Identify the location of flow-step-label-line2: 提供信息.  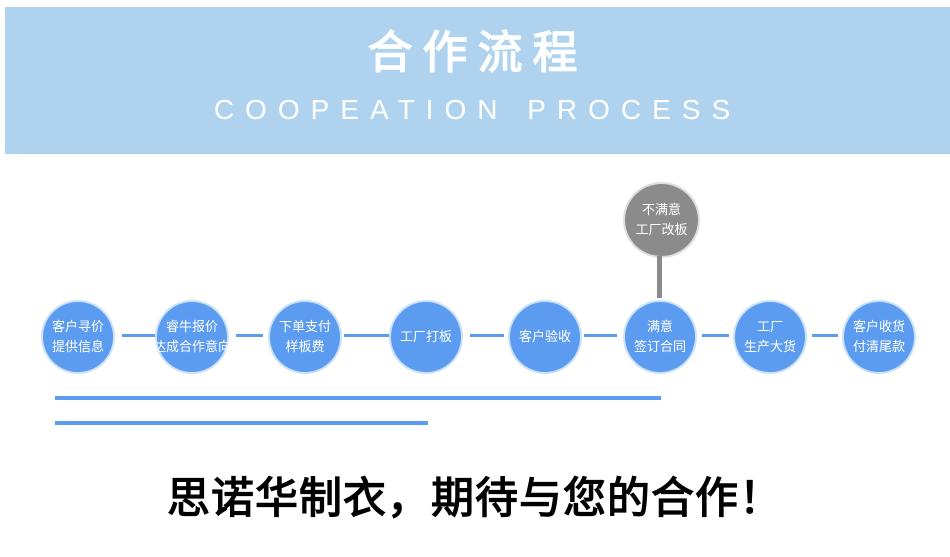
(77, 346).